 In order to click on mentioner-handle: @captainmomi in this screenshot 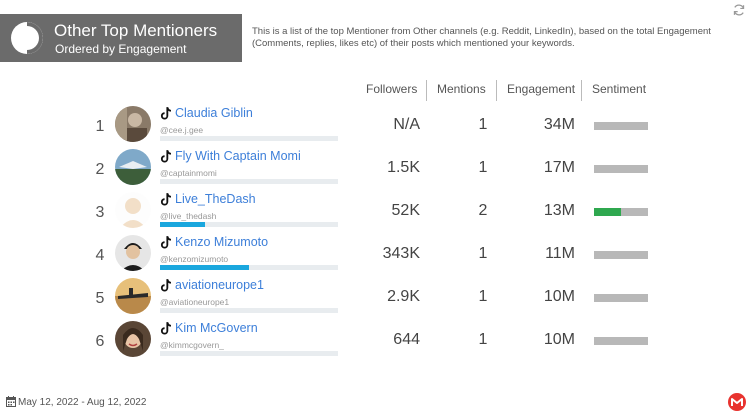, I will do `click(188, 173)`.